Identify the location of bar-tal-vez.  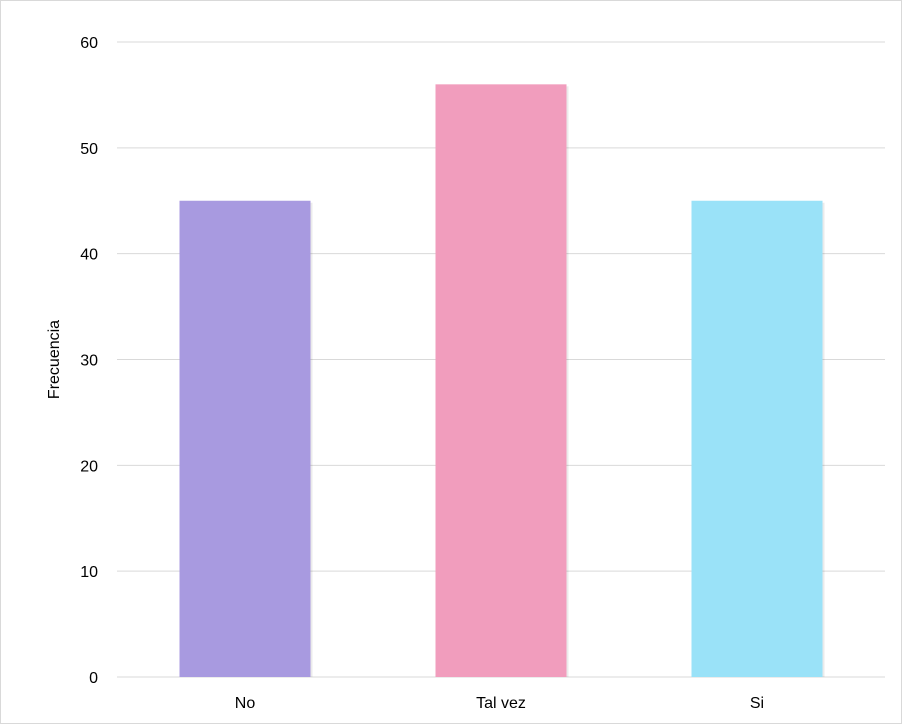
(501, 381).